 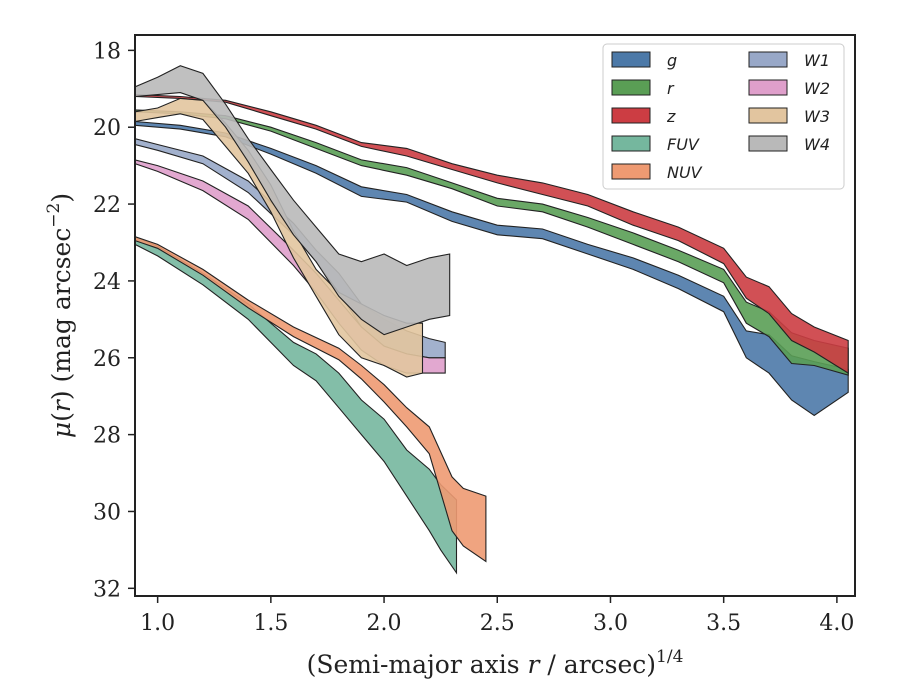 I want to click on legend-swatch-z, so click(x=631, y=115).